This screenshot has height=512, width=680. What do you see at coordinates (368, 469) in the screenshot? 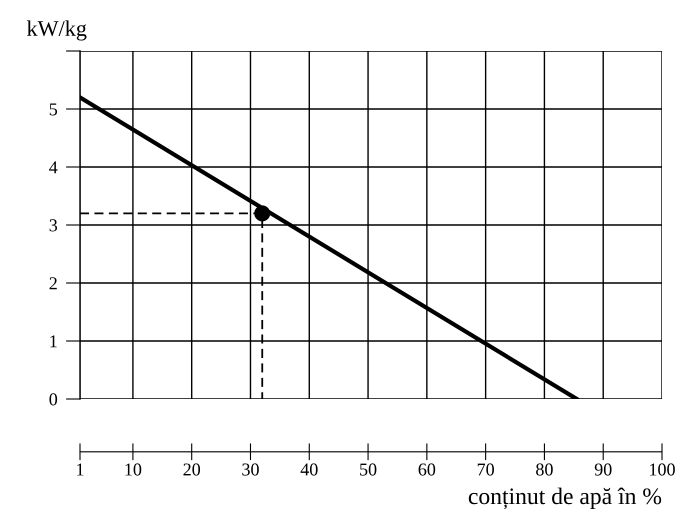
I see `x-tick-label: 50` at bounding box center [368, 469].